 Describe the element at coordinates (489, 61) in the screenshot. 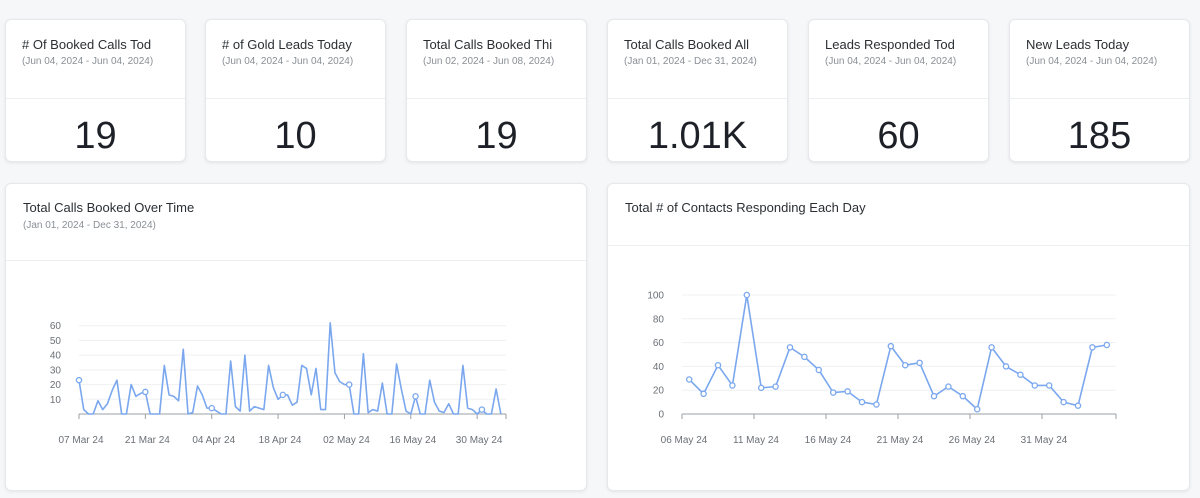

I see `stat-date-range: (Jun 02, 2024 - Jun 08, 2024)` at that location.